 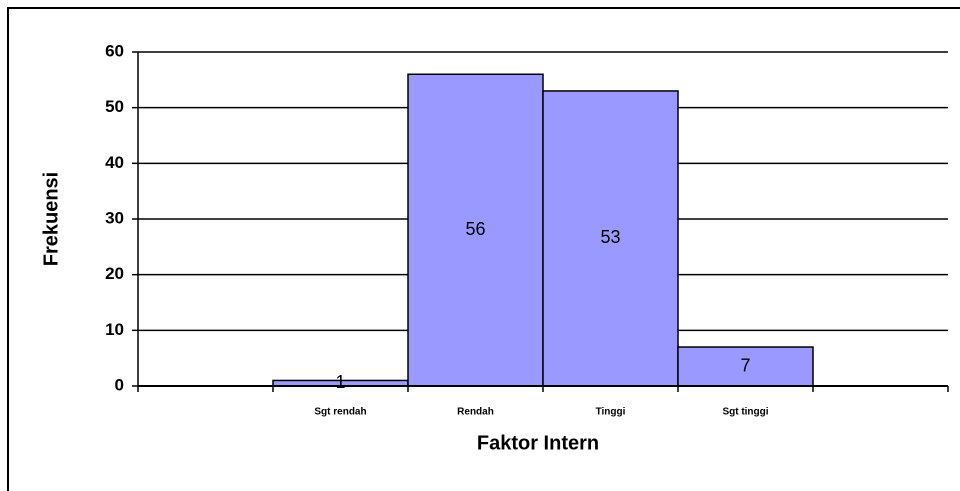 I want to click on y-tick-label: 50, so click(x=114, y=106).